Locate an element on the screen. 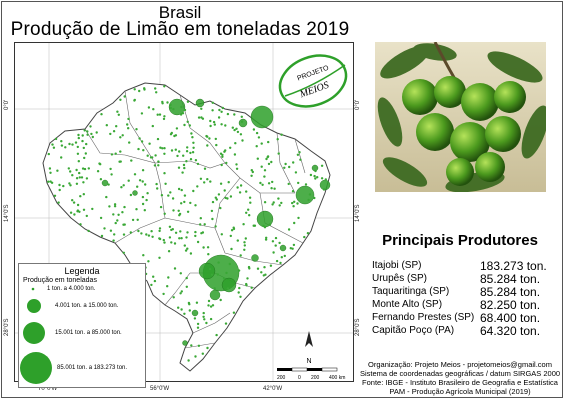 The image size is (566, 401). legend-label-3: 15.001 ton. a 85.000 ton. is located at coordinates (88, 333).